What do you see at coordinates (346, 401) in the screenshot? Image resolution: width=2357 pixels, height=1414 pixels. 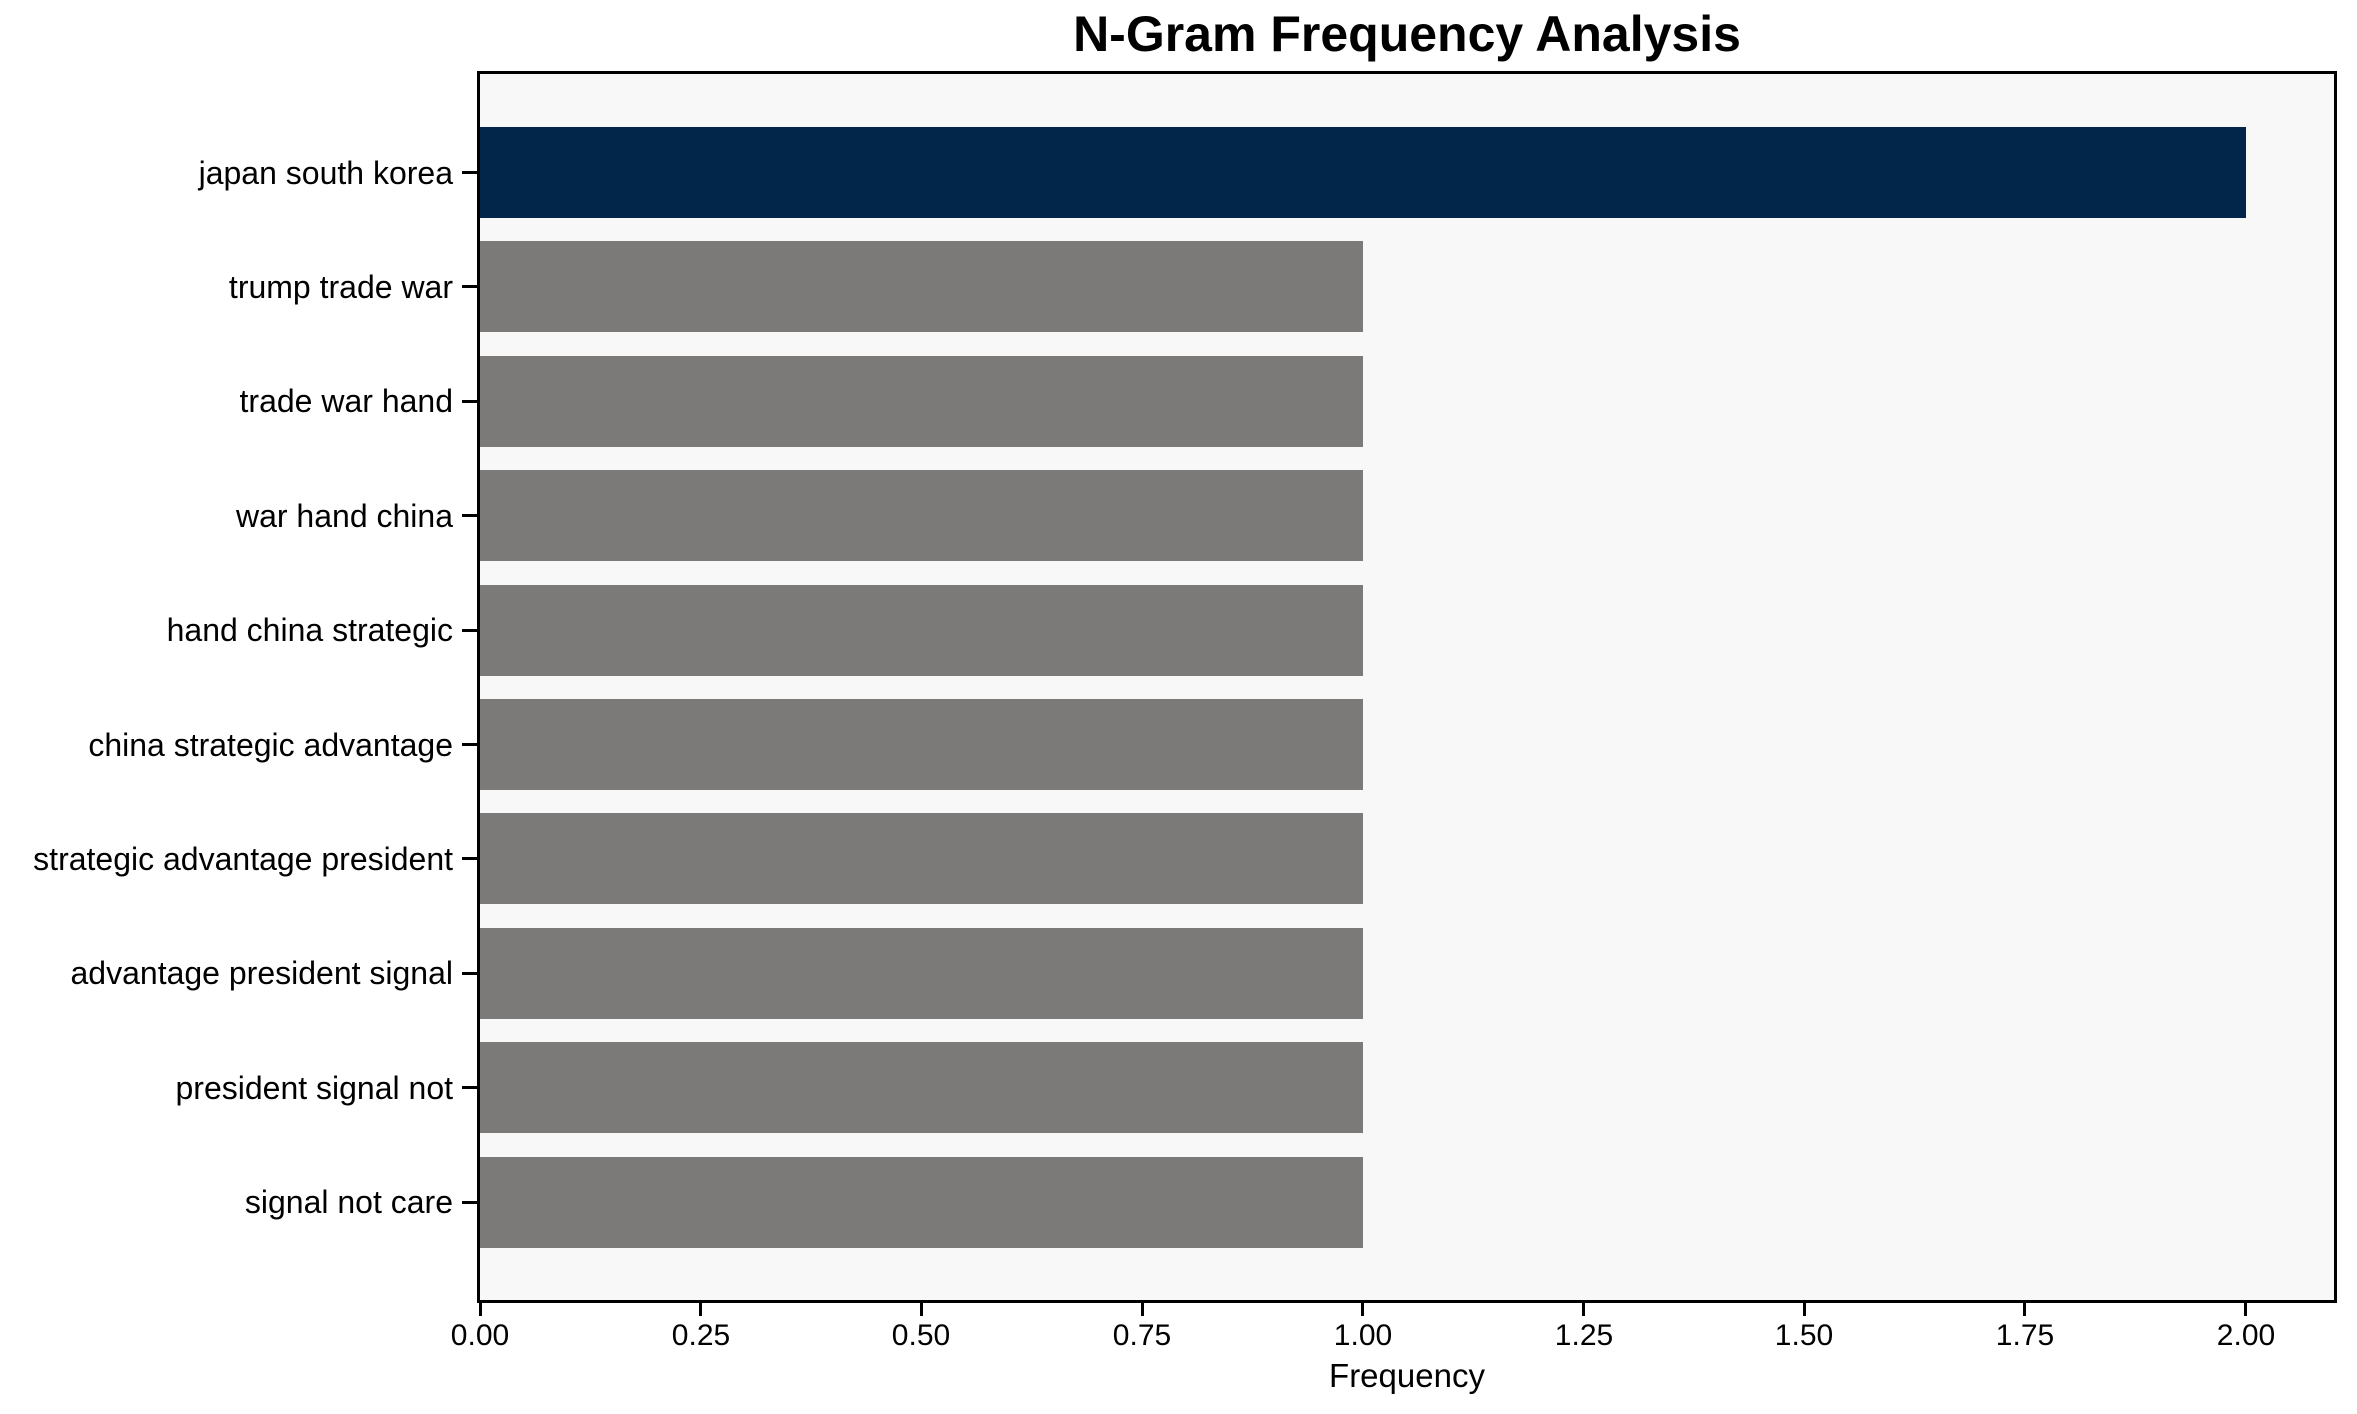 I see `y-axis-category-label: trade war hand` at bounding box center [346, 401].